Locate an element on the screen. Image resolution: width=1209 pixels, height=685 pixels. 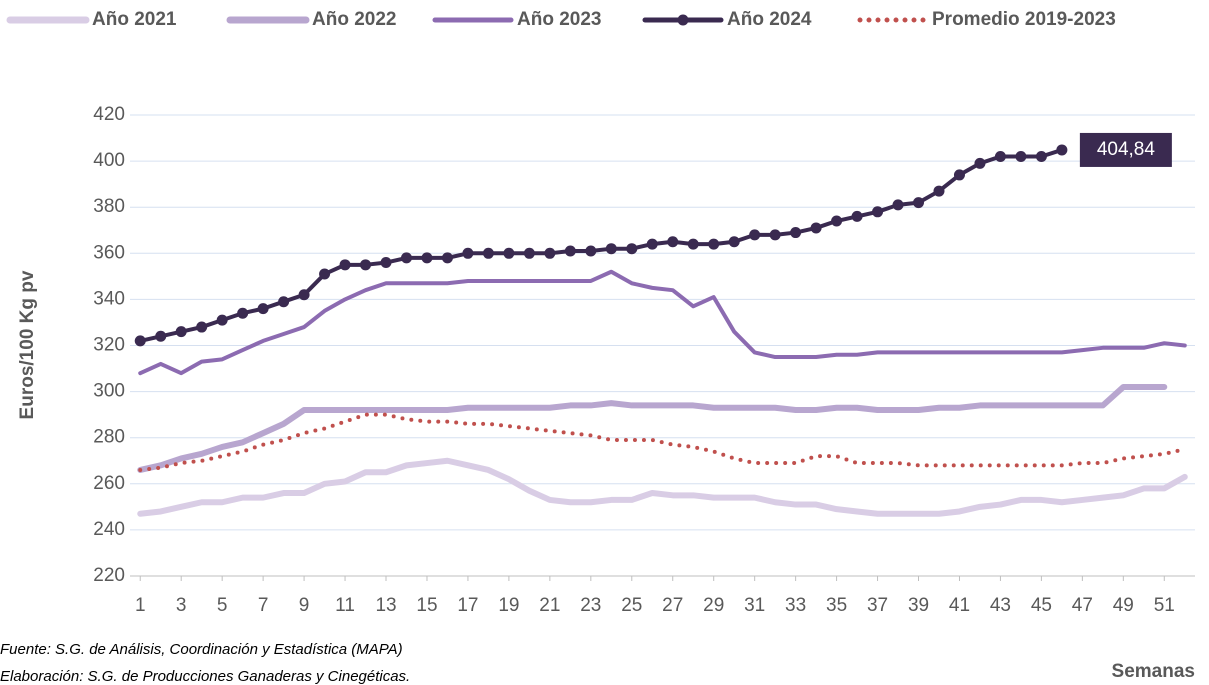
value-label-box is located at coordinates (1125, 149).